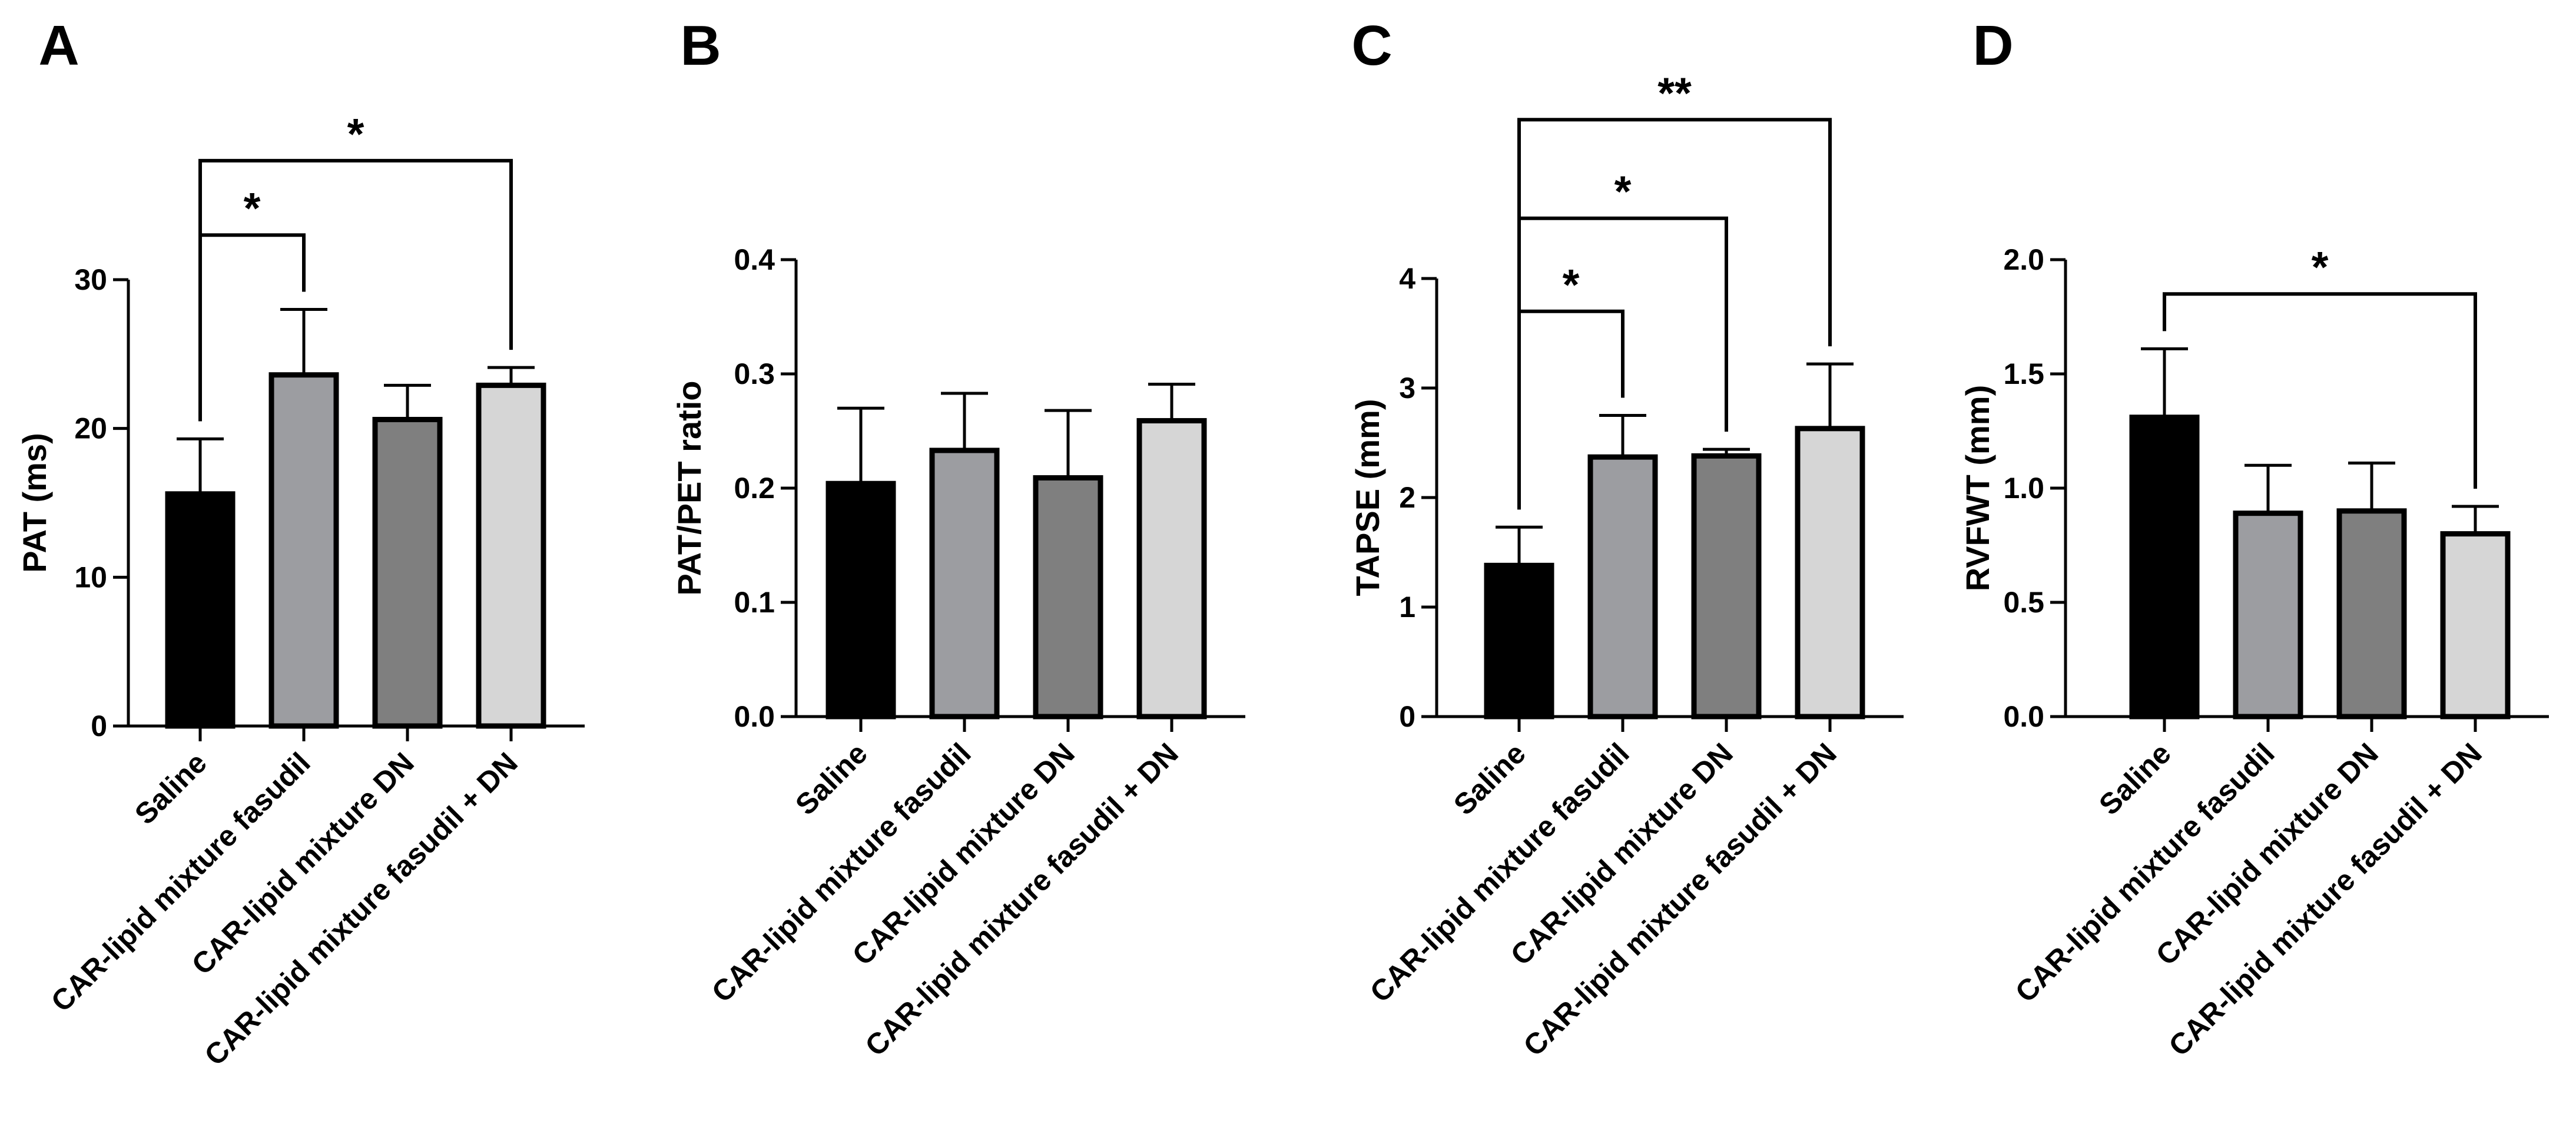 The image size is (2576, 1137). I want to click on y-tick-label: 0.1, so click(754, 602).